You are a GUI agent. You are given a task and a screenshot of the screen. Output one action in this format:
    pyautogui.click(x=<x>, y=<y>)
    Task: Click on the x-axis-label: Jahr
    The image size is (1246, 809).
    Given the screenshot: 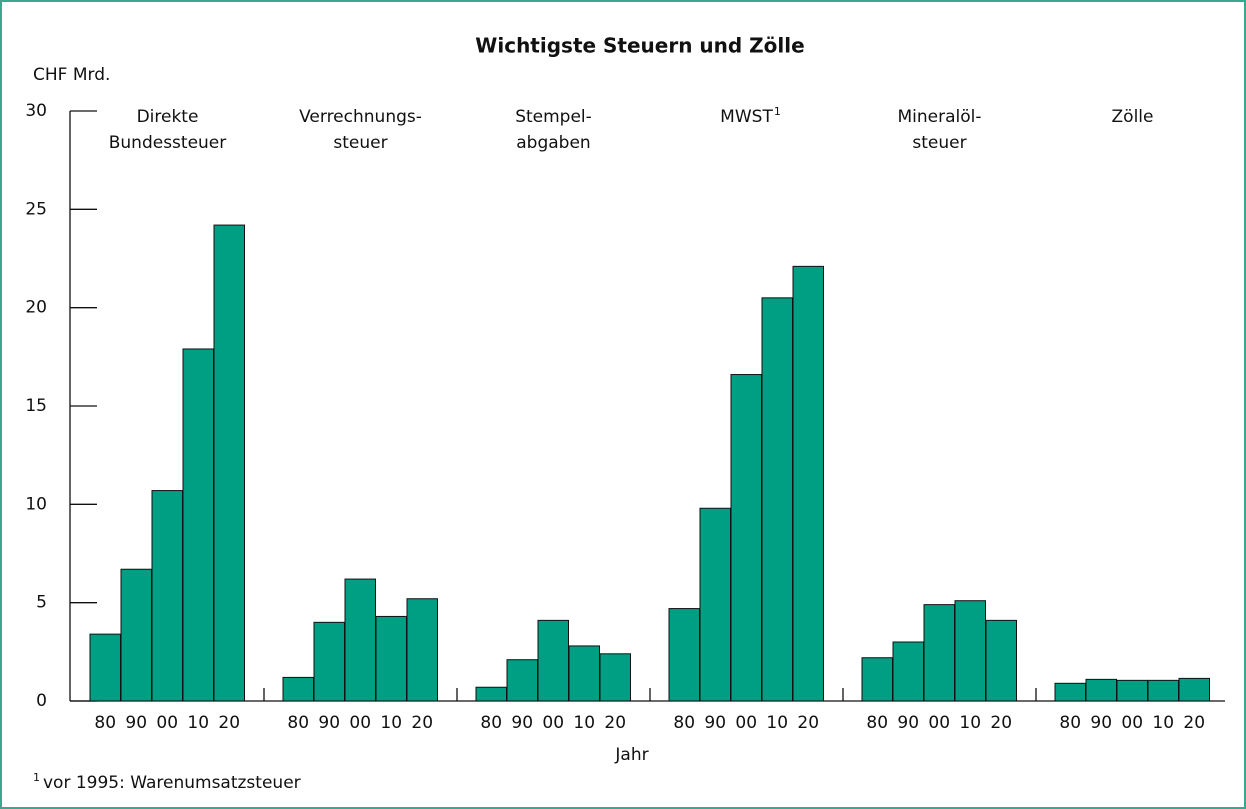 What is the action you would take?
    pyautogui.click(x=631, y=755)
    